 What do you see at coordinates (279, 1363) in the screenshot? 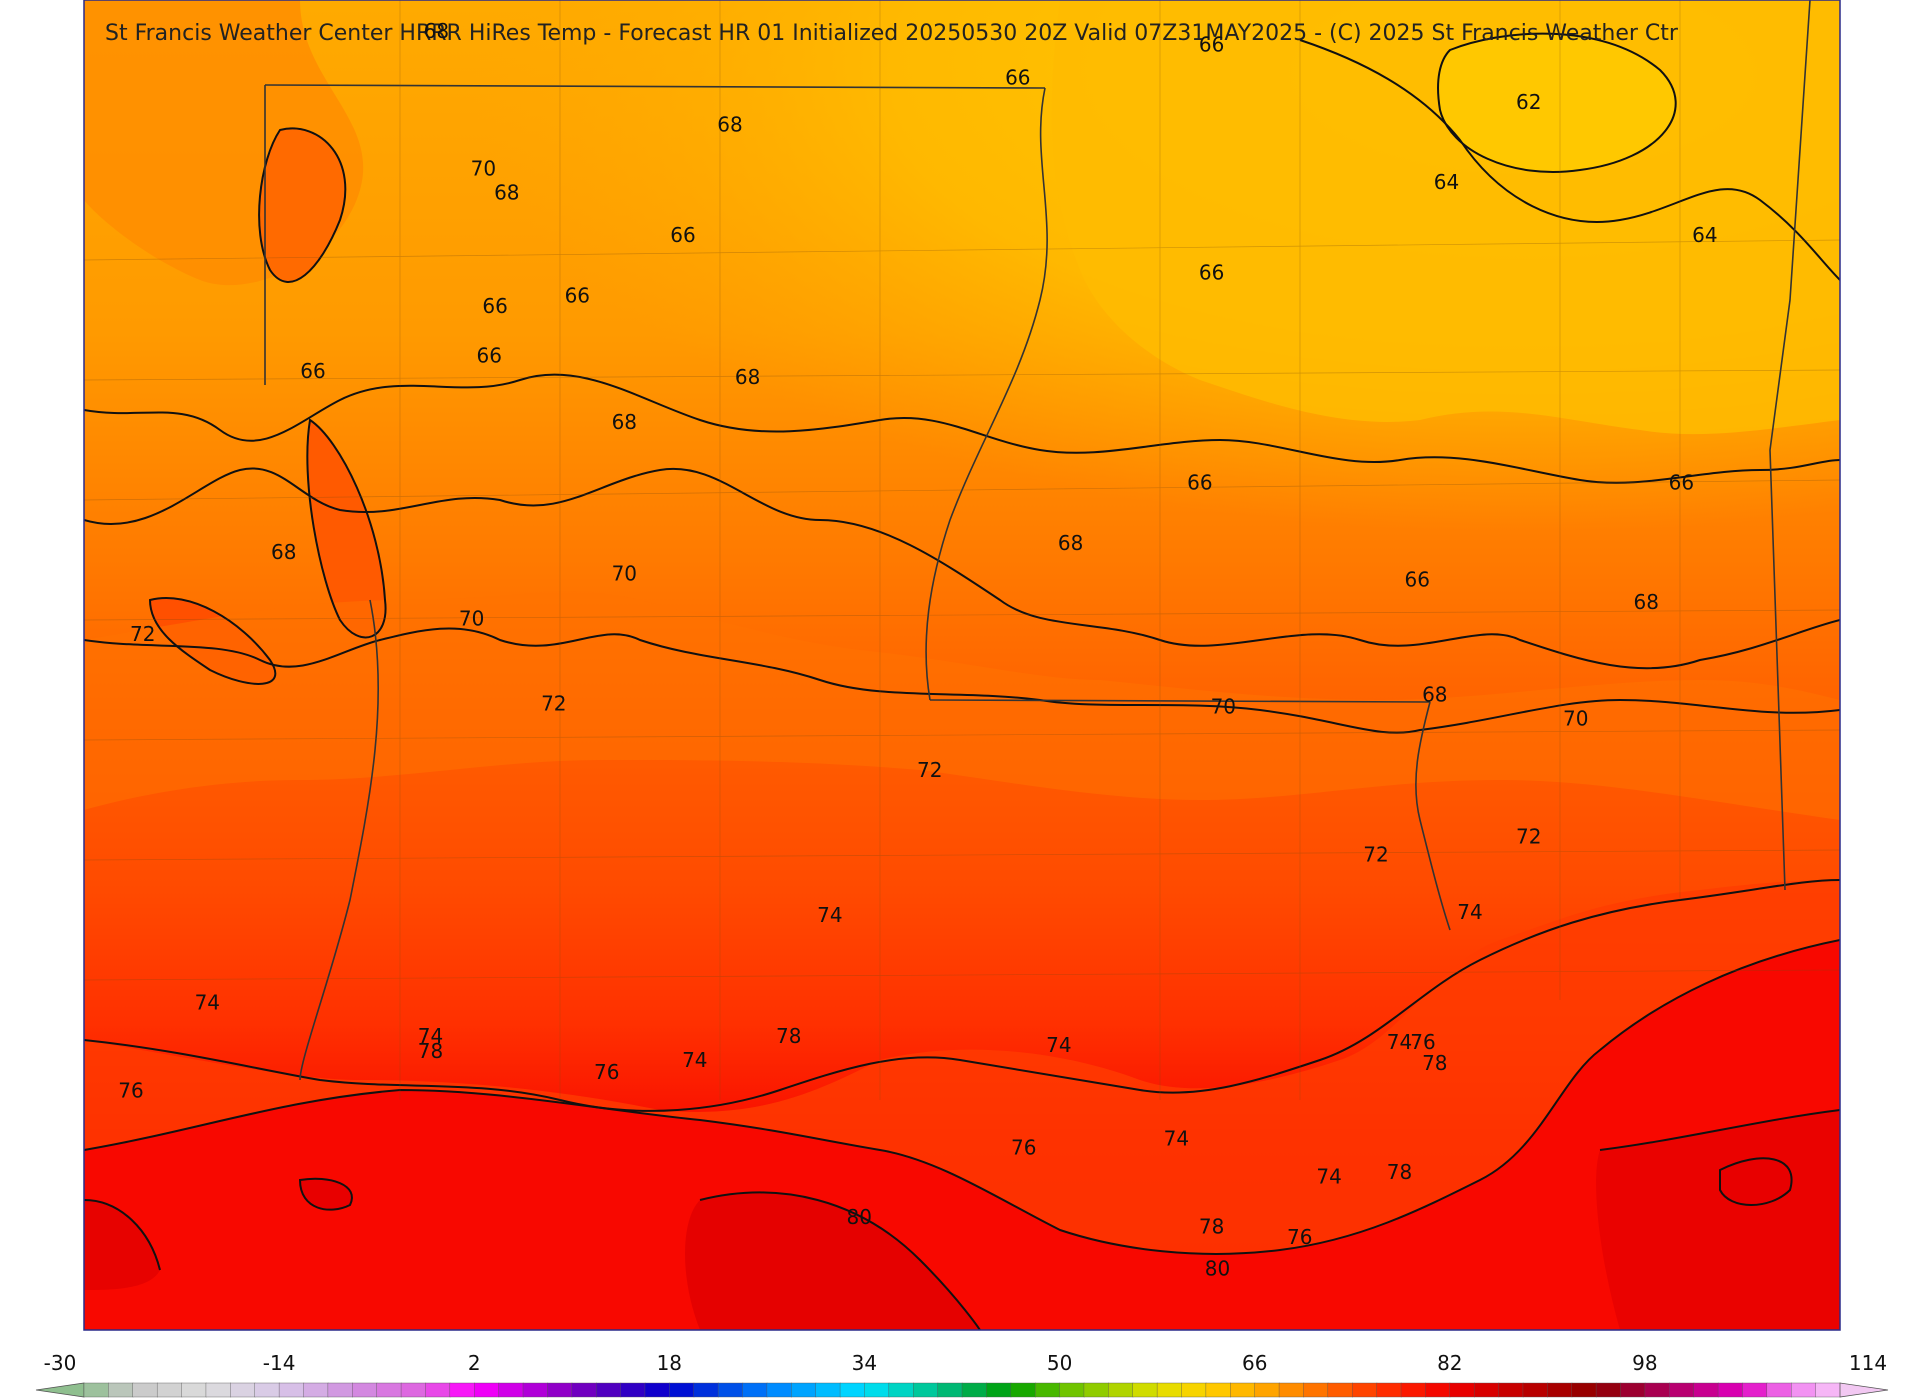
I see `colorbar-tick-label: -14` at bounding box center [279, 1363].